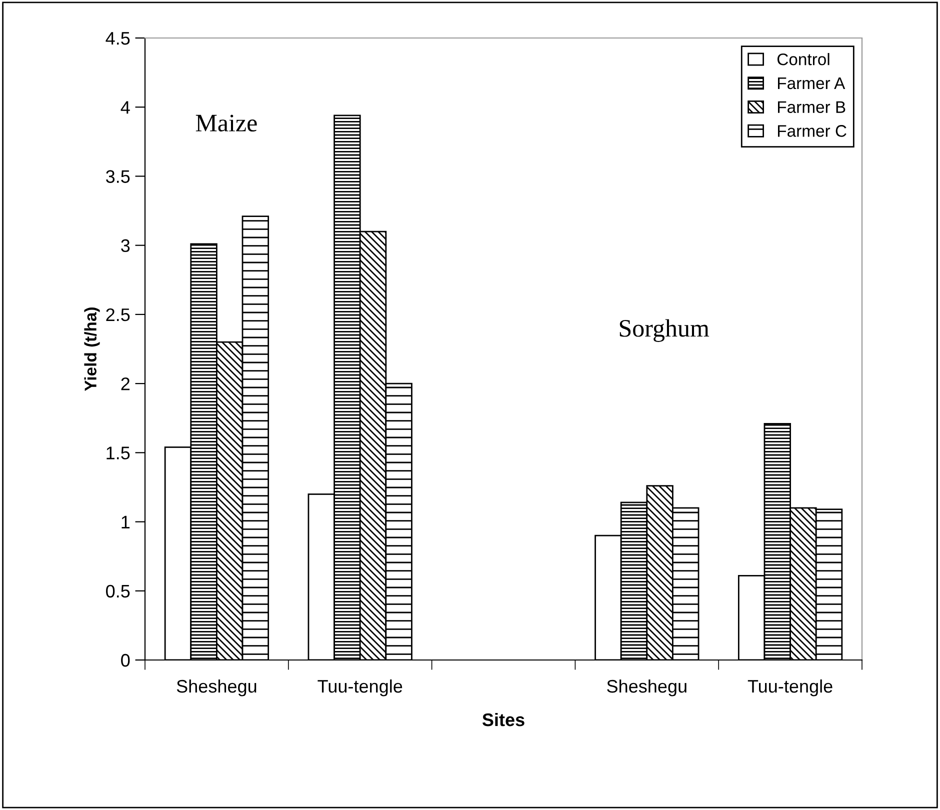 This screenshot has width=940, height=810. Describe the element at coordinates (812, 83) in the screenshot. I see `legend-label: Farmer A` at that location.